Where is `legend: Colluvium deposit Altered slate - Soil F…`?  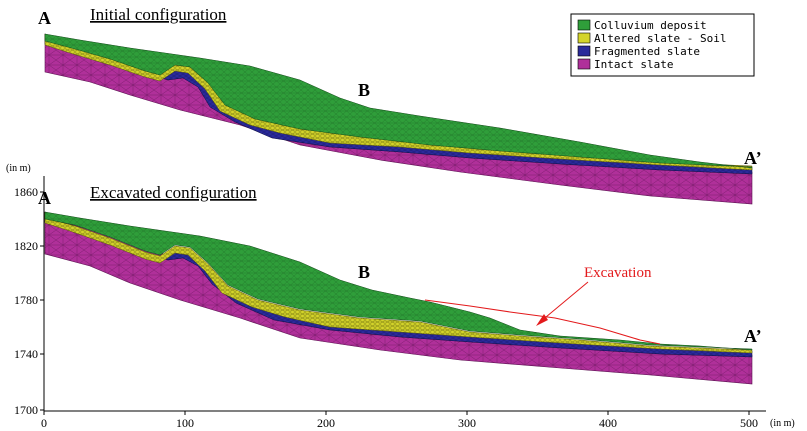 legend: Colluvium deposit Altered slate - Soil F… is located at coordinates (662, 45).